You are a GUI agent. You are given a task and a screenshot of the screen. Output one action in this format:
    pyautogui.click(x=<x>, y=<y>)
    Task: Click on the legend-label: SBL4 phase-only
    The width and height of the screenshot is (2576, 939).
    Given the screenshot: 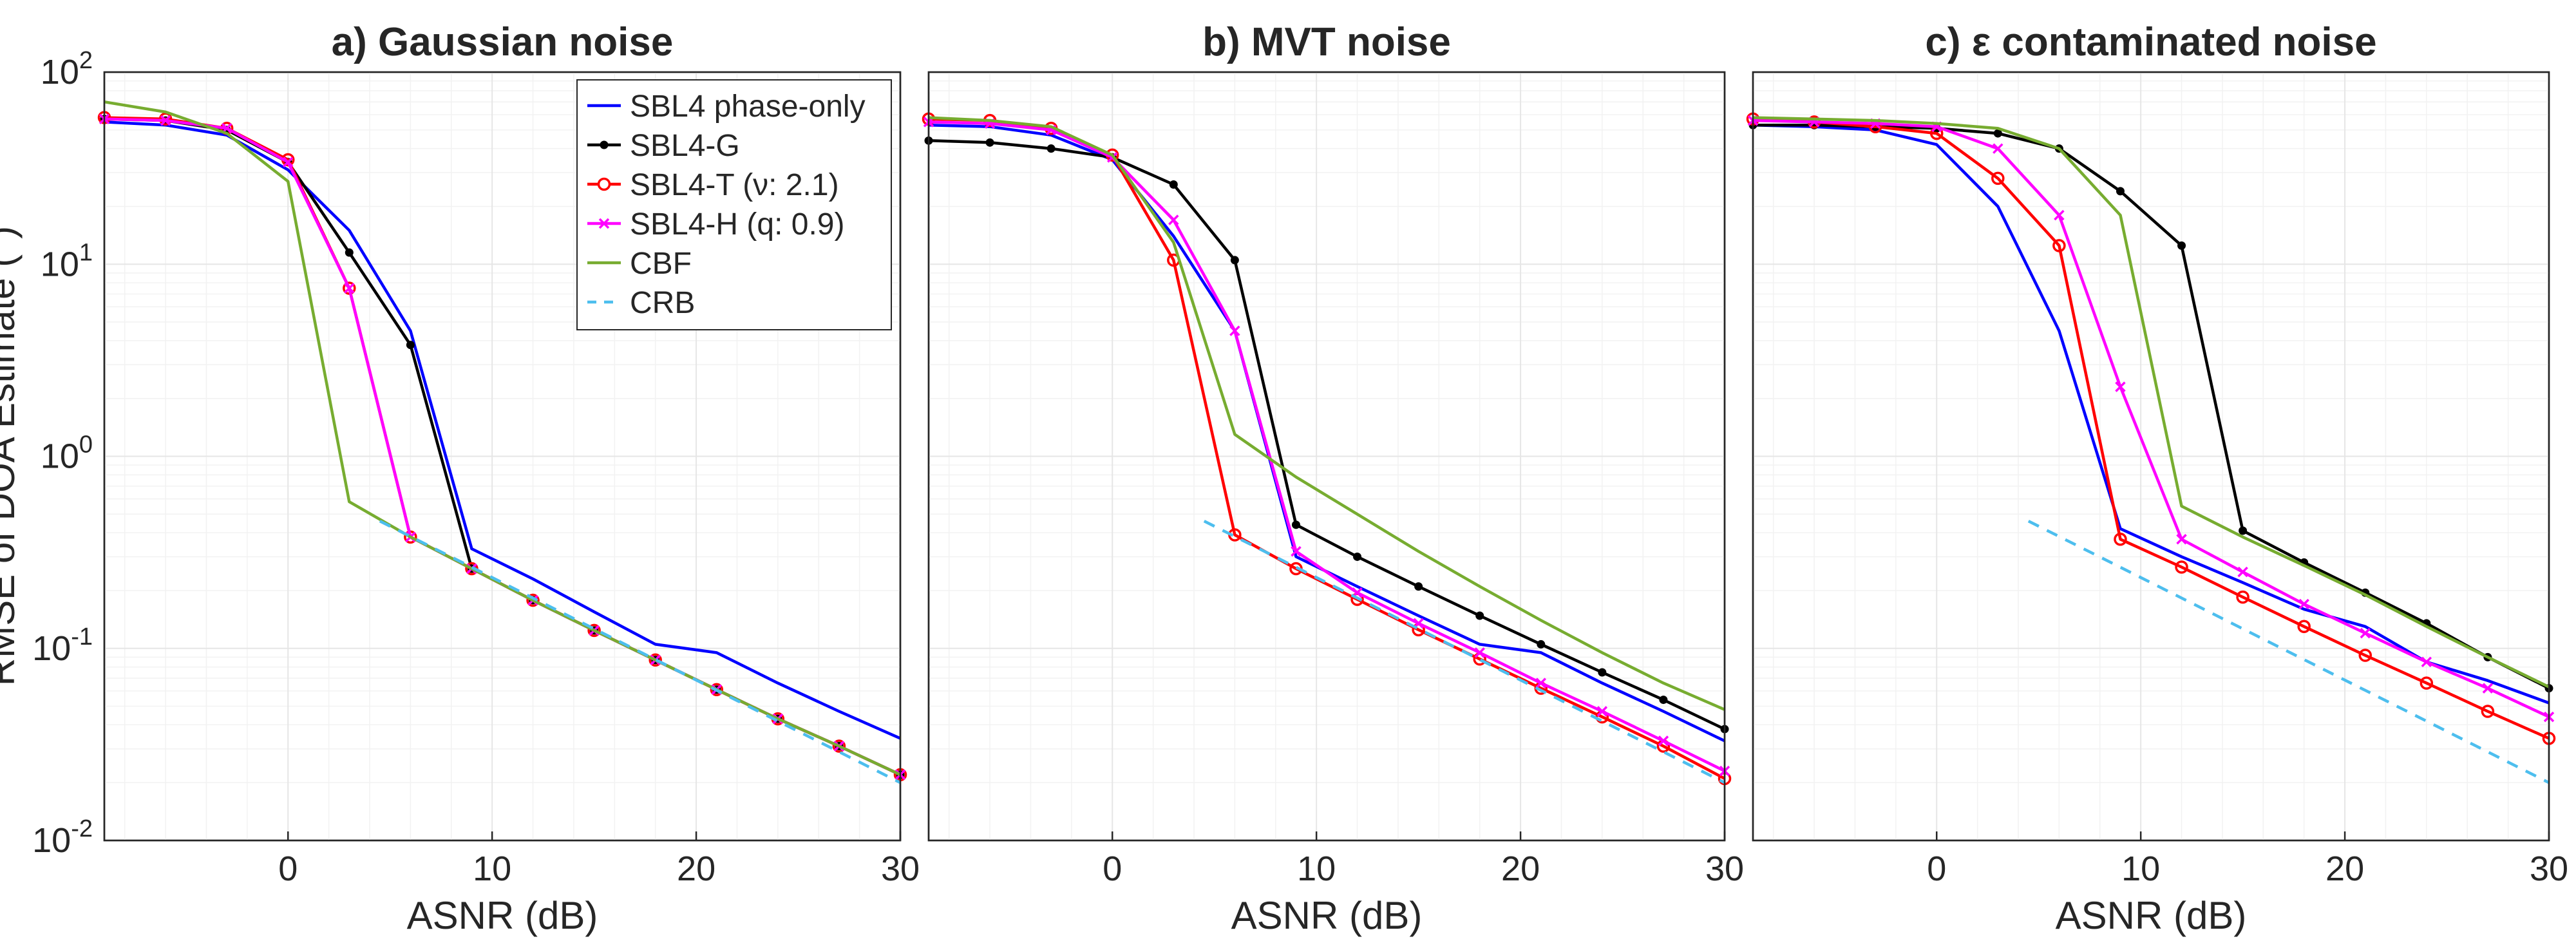 What is the action you would take?
    pyautogui.click(x=748, y=107)
    